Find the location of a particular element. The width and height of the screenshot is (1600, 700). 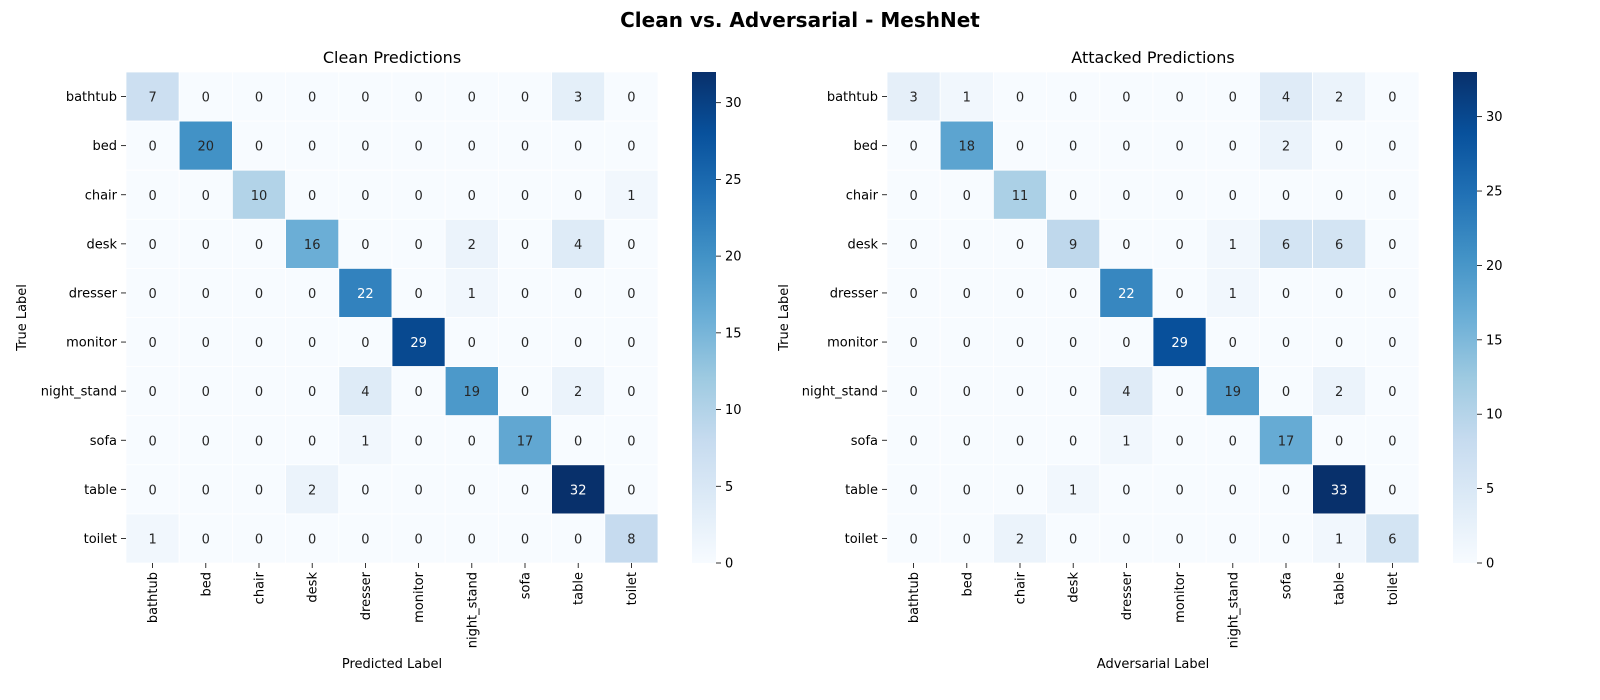

attacked-cell-label-8-4: 0 is located at coordinates (1126, 490).